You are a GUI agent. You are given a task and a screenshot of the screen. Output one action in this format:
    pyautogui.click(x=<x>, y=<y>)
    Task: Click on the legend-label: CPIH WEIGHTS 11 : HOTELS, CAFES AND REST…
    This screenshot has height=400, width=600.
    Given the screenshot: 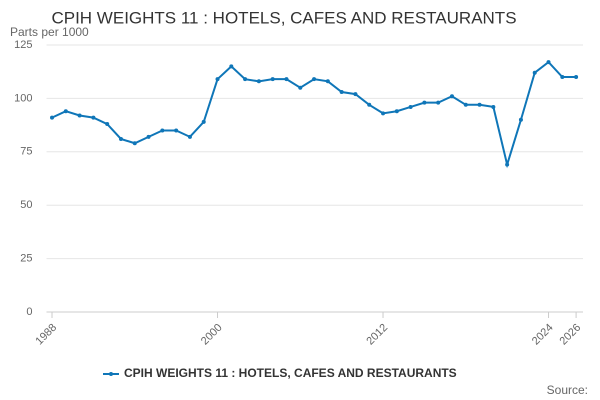 What is the action you would take?
    pyautogui.click(x=290, y=373)
    